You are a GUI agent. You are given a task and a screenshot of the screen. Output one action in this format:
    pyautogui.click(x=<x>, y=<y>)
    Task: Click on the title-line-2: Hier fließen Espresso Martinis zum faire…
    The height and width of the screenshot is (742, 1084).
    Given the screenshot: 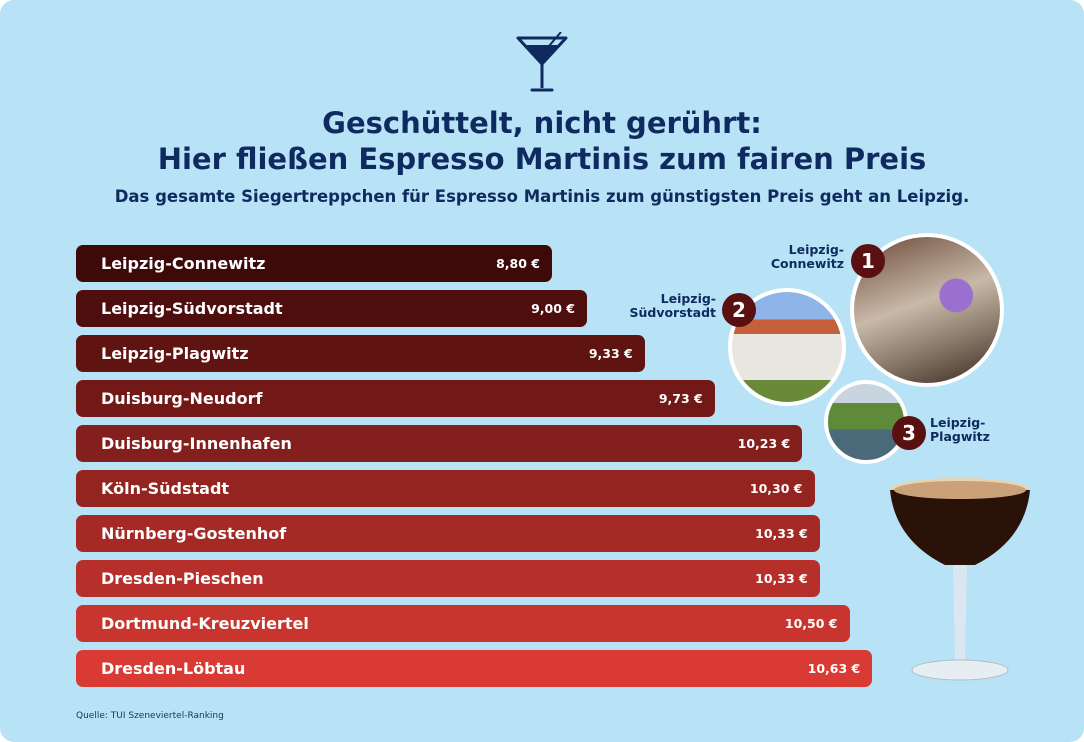 What is the action you would take?
    pyautogui.click(x=542, y=159)
    